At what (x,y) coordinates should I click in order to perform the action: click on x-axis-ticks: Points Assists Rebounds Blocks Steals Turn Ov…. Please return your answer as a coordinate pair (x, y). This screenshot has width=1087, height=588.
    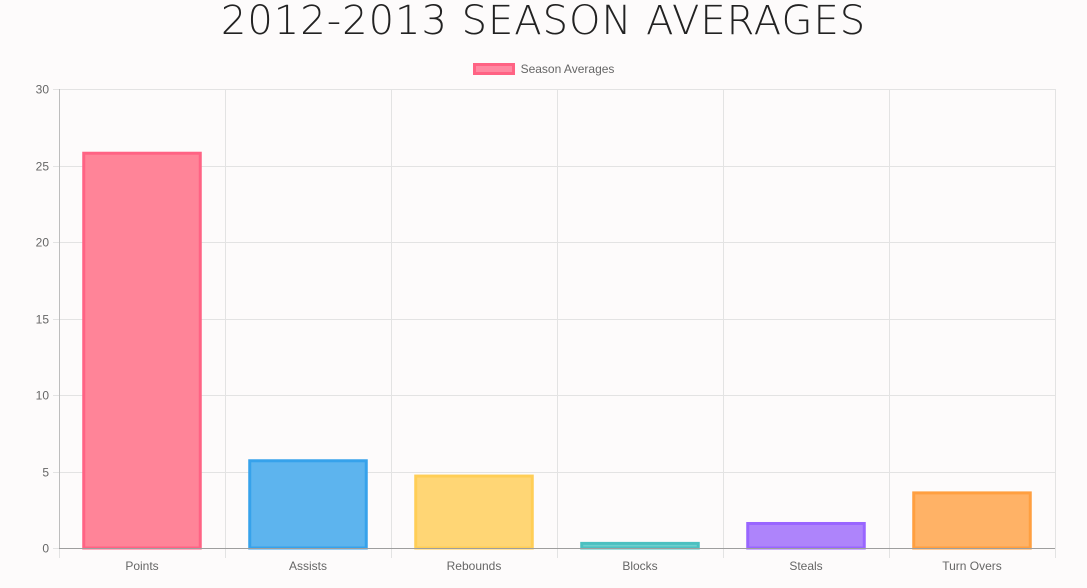
    Looking at the image, I should click on (563, 566).